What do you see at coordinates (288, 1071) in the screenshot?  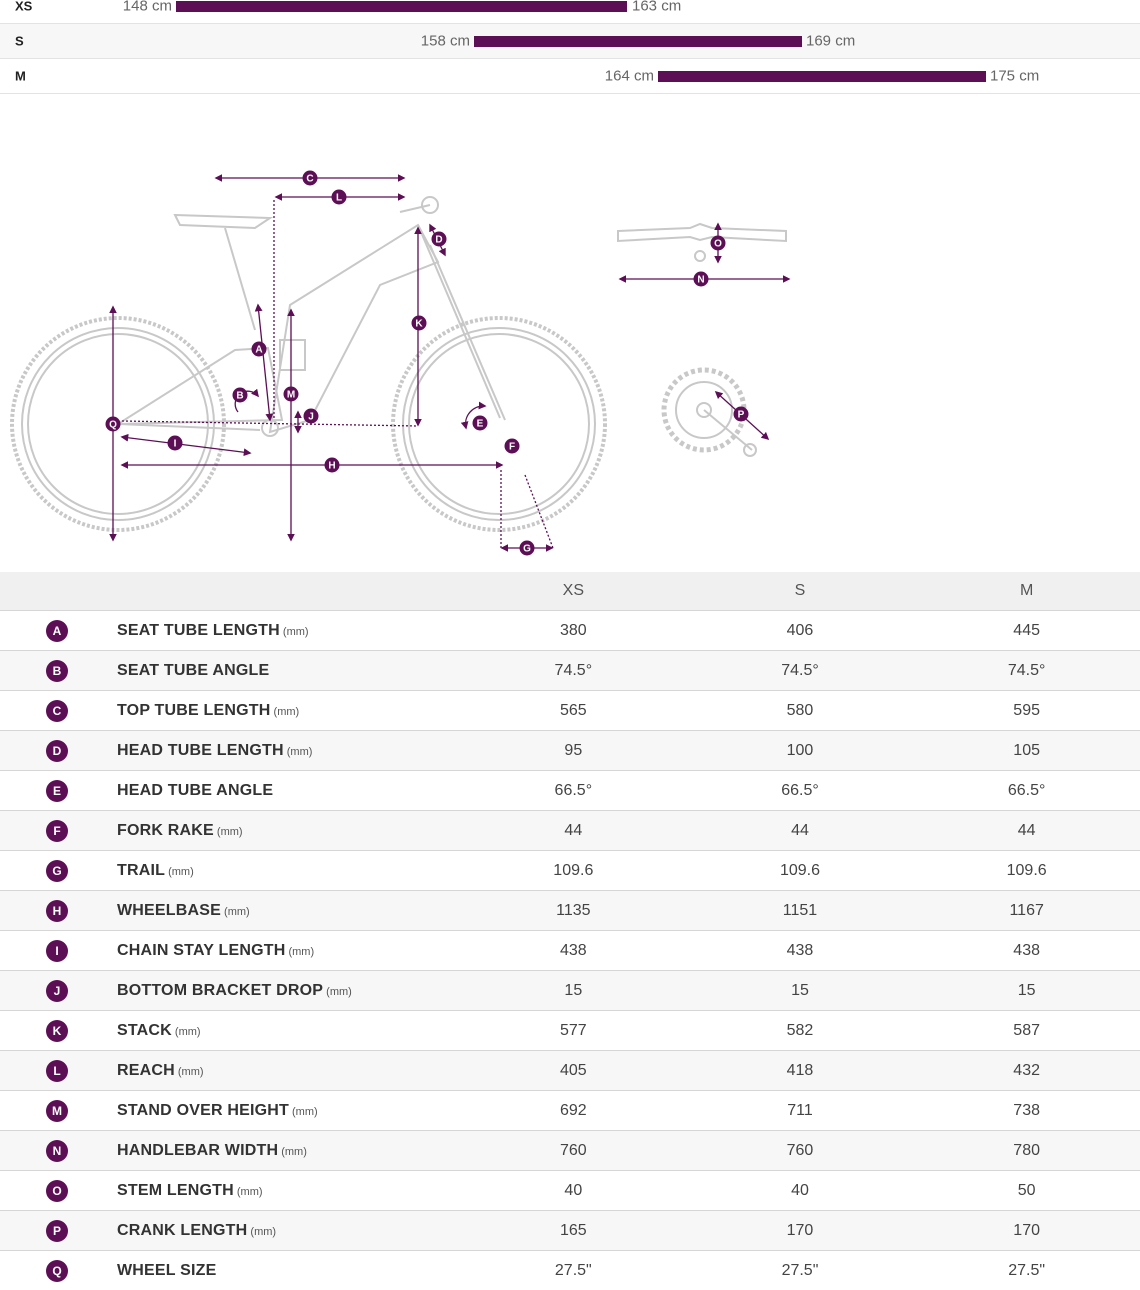 I see `measurement-name-cell: REACH(mm)` at bounding box center [288, 1071].